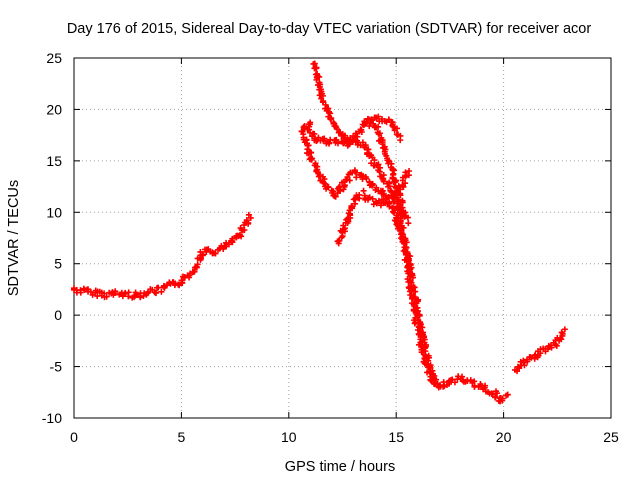 The image size is (640, 480). Describe the element at coordinates (289, 437) in the screenshot. I see `x-tick-label: 10` at that location.